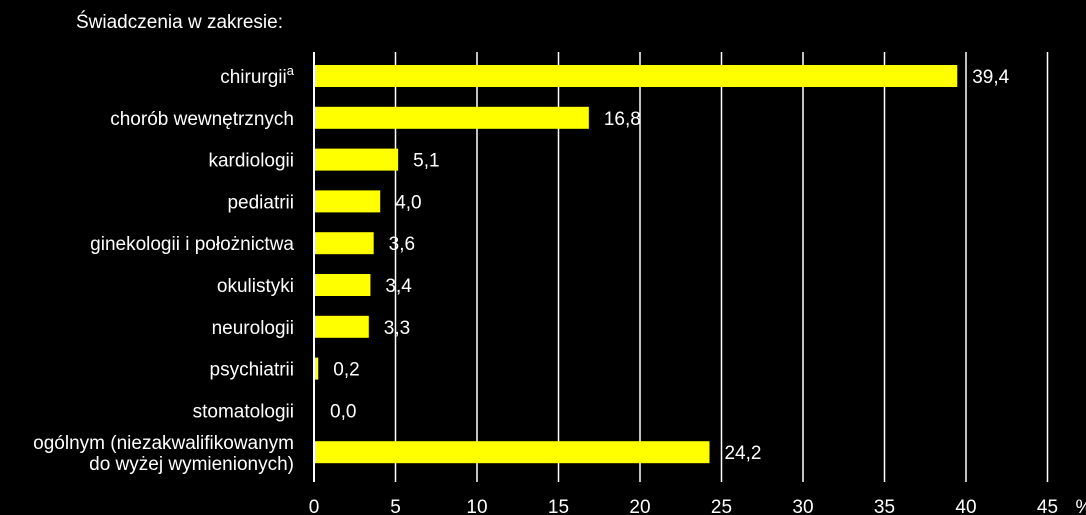 The height and width of the screenshot is (515, 1086). I want to click on x-tick-label: 30, so click(802, 506).